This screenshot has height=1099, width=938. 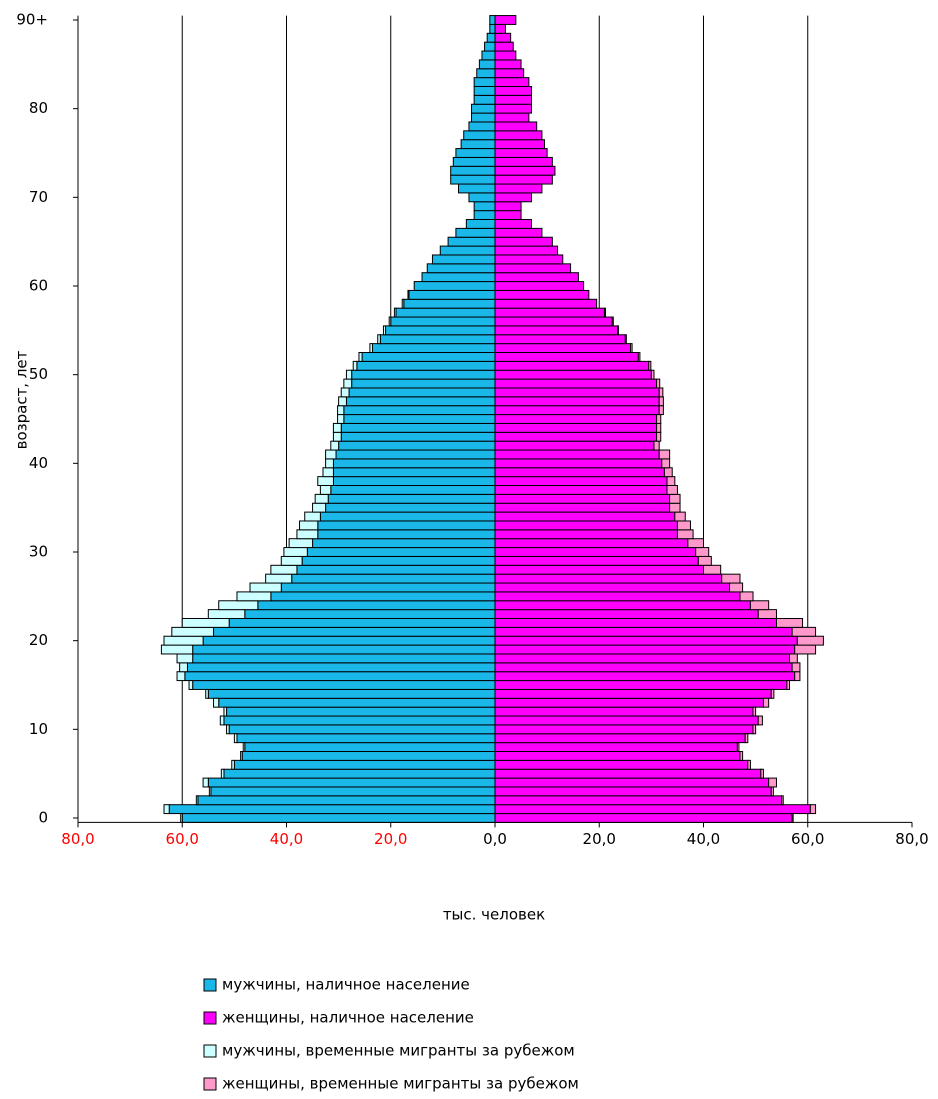 I want to click on x-tick-label: 0,0, so click(x=495, y=839).